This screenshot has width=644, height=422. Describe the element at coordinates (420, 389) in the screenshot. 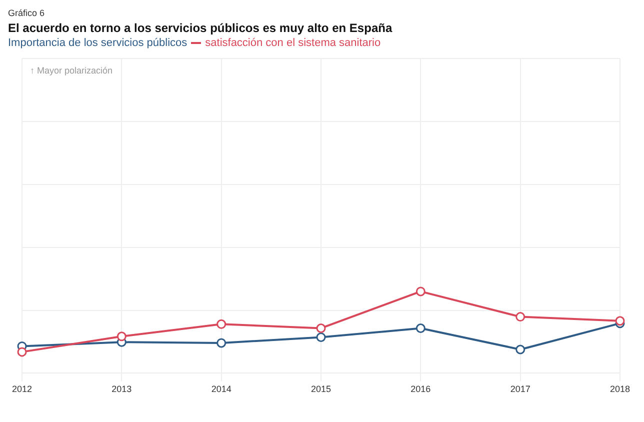

I see `x-tick-label: 2016` at that location.